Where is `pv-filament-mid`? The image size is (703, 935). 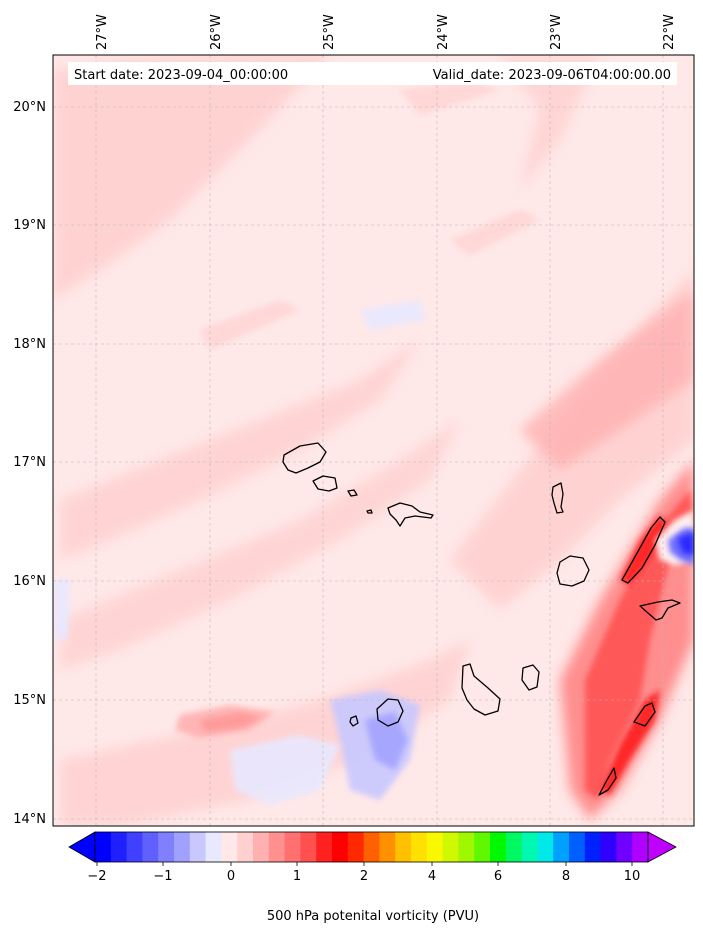
pv-filament-mid is located at coordinates (639, 645).